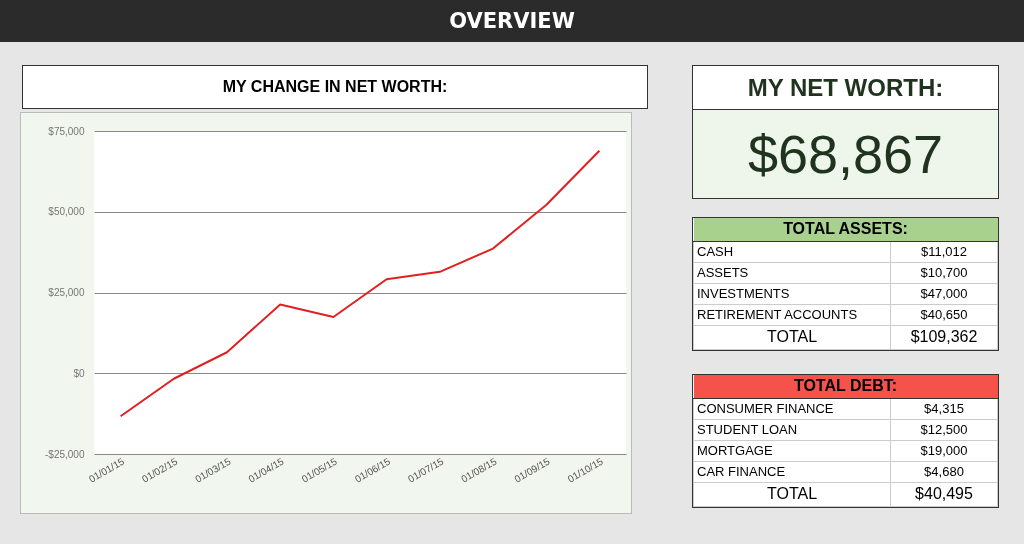 The width and height of the screenshot is (1024, 544). Describe the element at coordinates (65, 454) in the screenshot. I see `y-tick-label: -$25,000` at that location.